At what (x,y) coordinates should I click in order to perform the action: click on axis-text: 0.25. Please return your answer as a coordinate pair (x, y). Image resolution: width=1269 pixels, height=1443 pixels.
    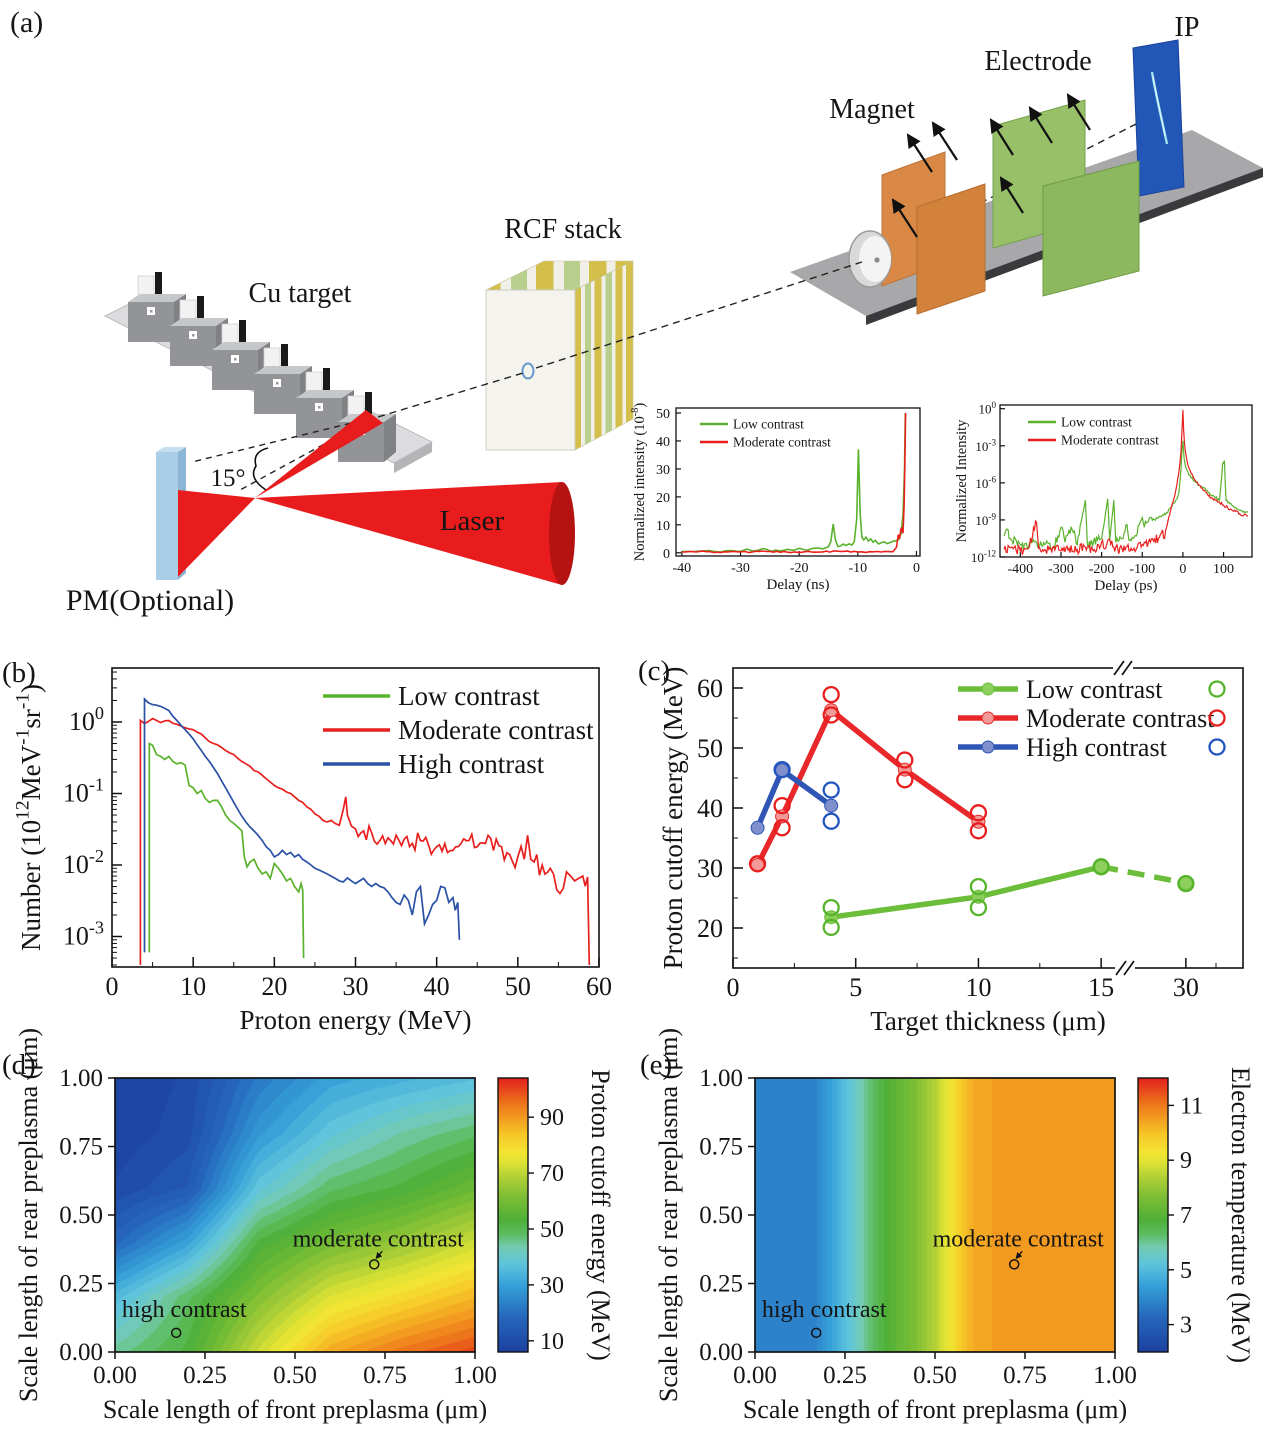
    Looking at the image, I should click on (845, 1375).